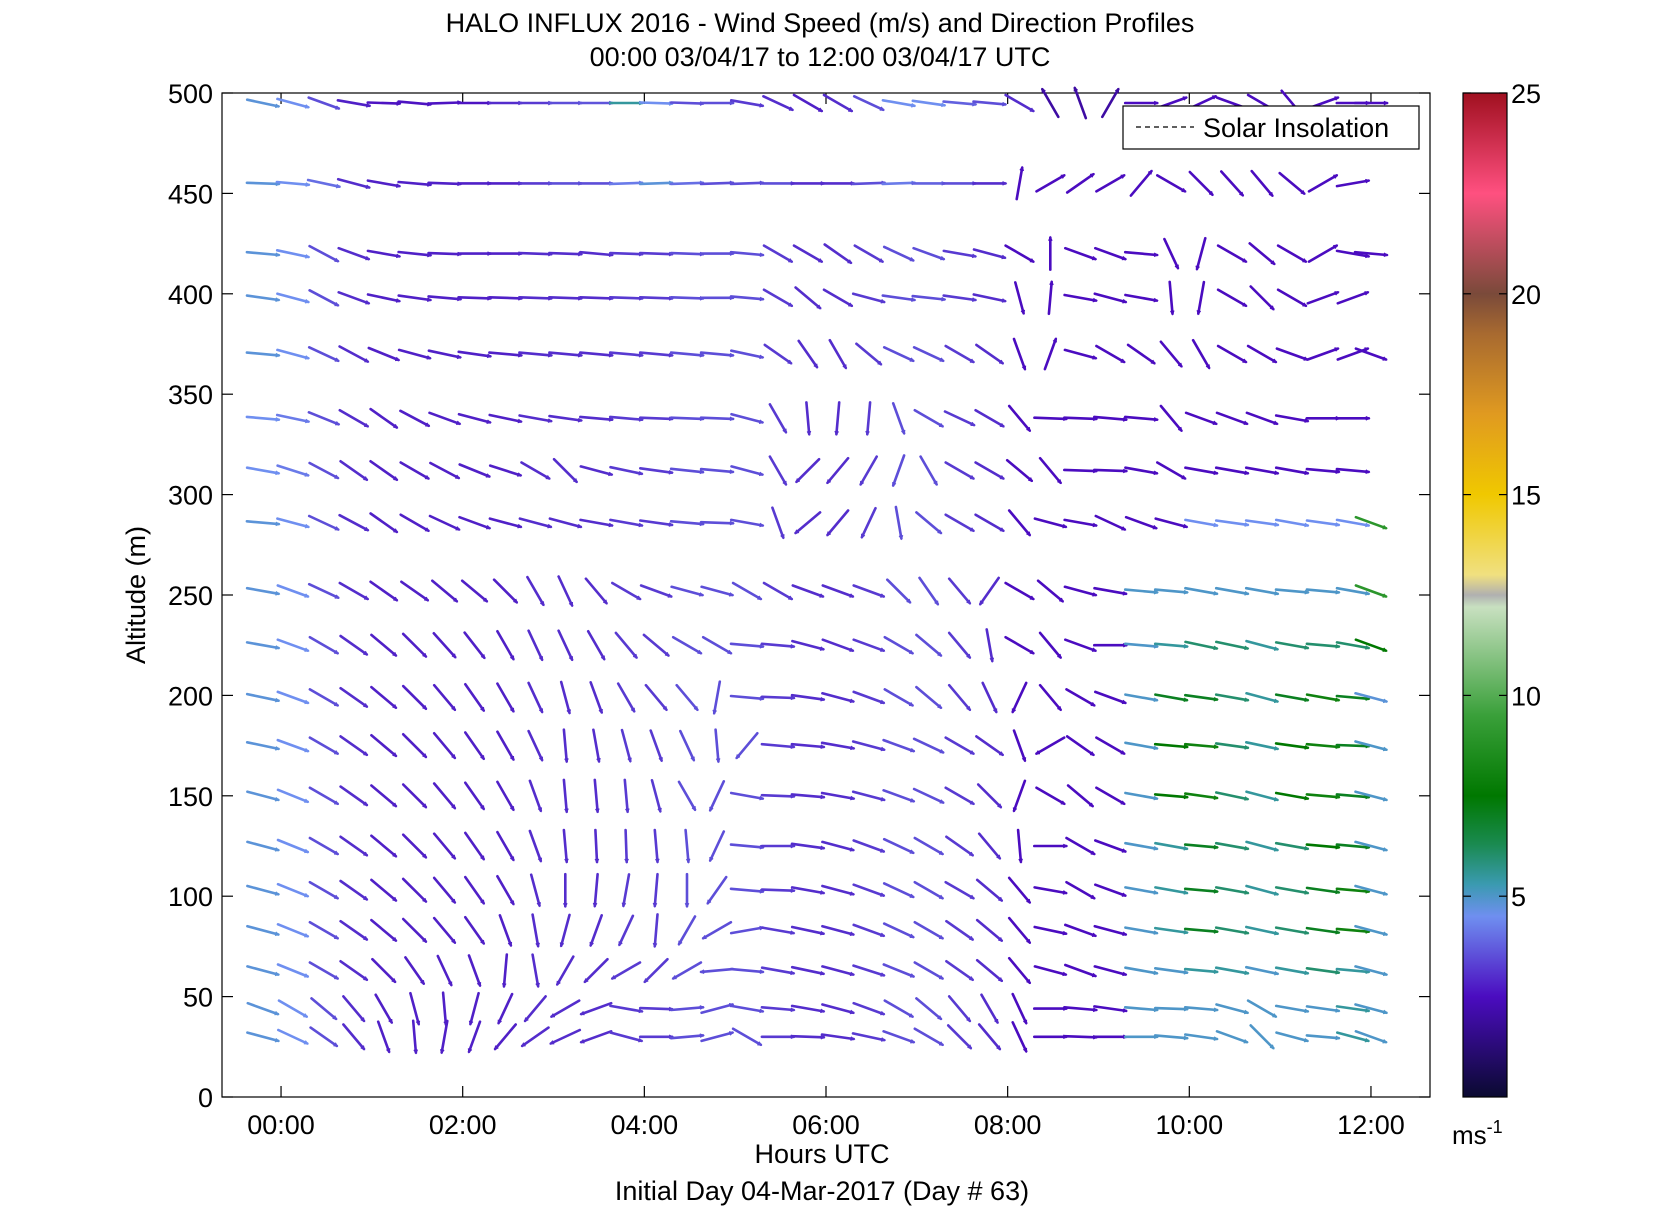 This screenshot has height=1216, width=1679. Describe the element at coordinates (1485, 595) in the screenshot. I see `colorbar` at that location.